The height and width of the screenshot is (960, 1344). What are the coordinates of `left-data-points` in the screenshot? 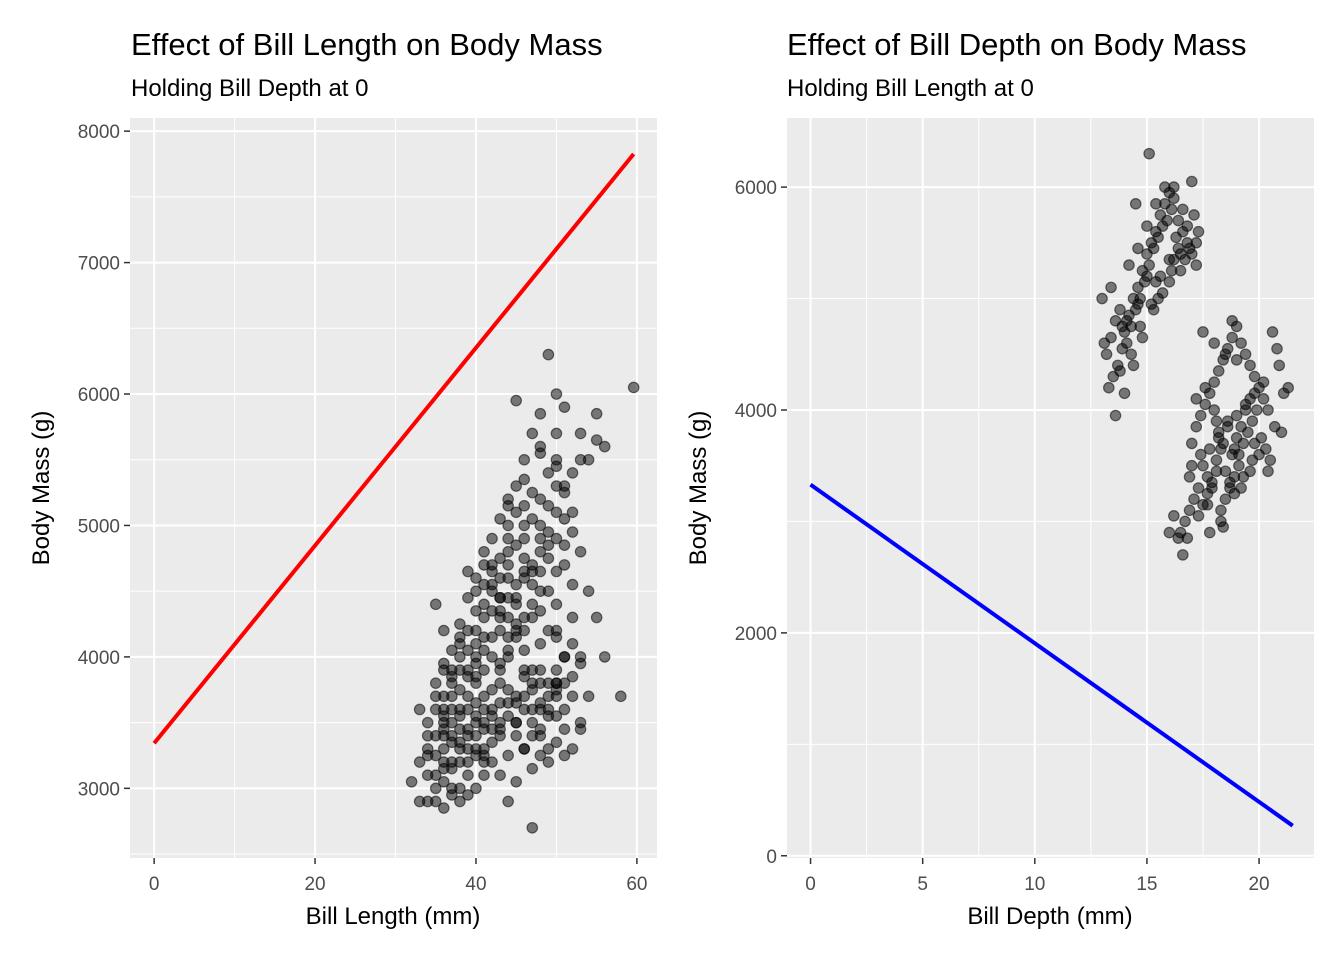 It's located at (522, 591).